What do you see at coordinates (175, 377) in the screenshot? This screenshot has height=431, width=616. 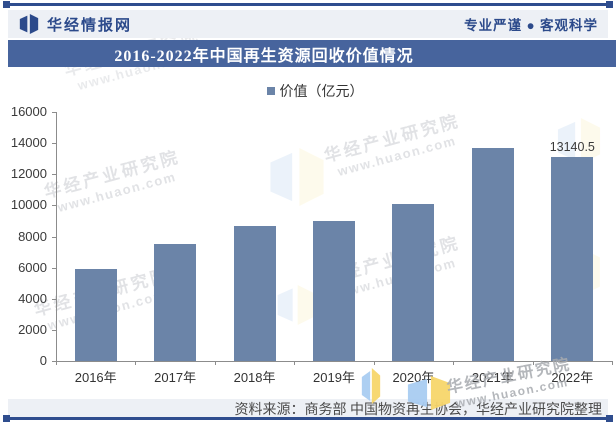 I see `x-axis-label: 2017年` at bounding box center [175, 377].